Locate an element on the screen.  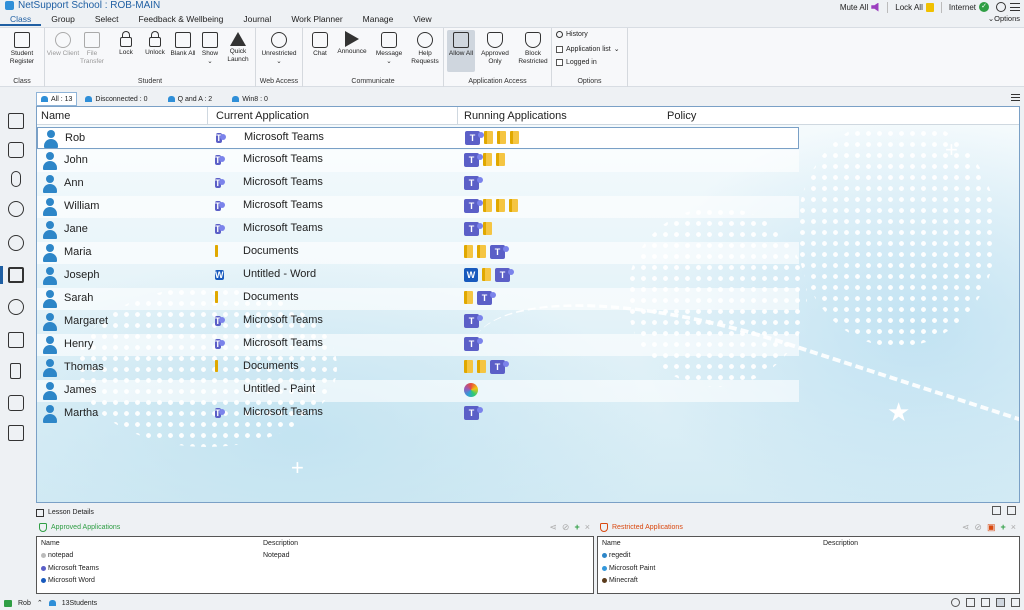
sidebar-survey is located at coordinates (16, 209).